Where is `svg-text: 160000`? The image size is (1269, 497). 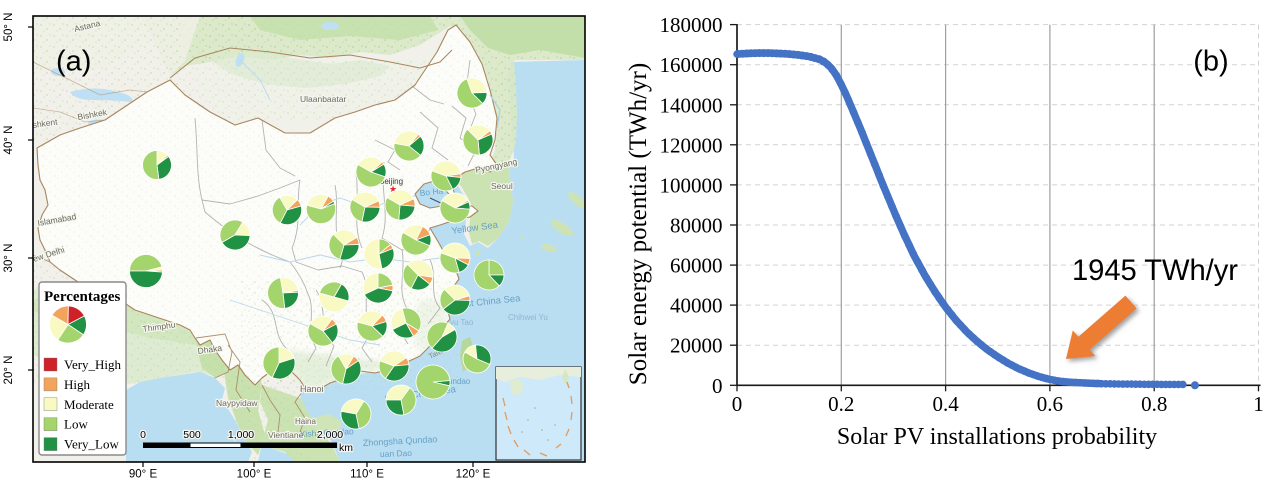
svg-text: 160000 is located at coordinates (691, 65).